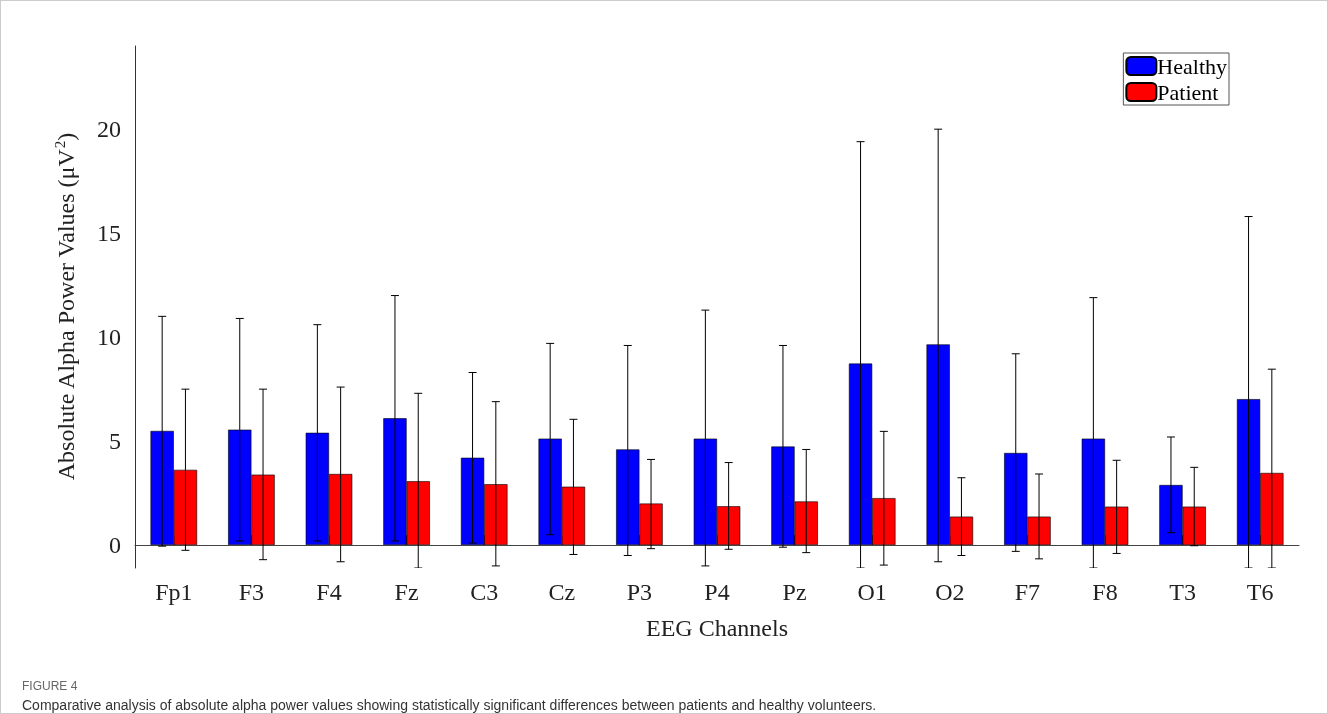 Image resolution: width=1328 pixels, height=714 pixels. I want to click on x-tick-label: O2, so click(950, 592).